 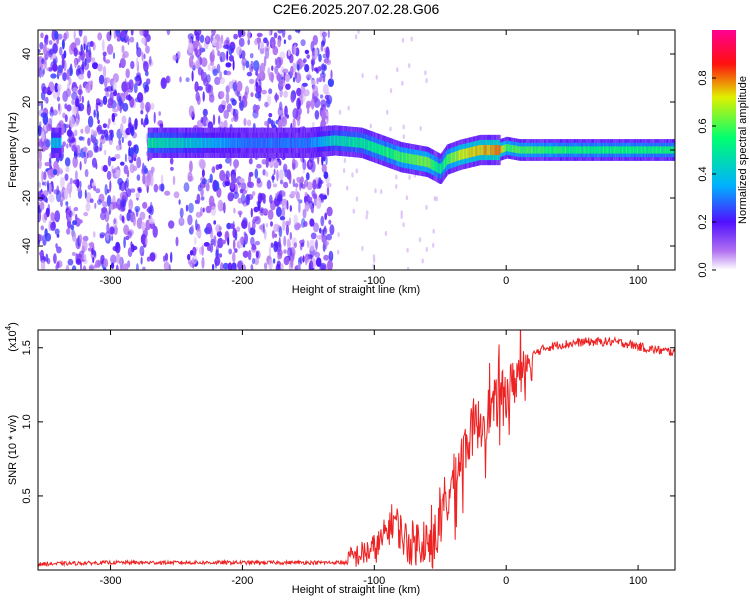 I want to click on colorbar-tick-label: 0.4, so click(x=703, y=173).